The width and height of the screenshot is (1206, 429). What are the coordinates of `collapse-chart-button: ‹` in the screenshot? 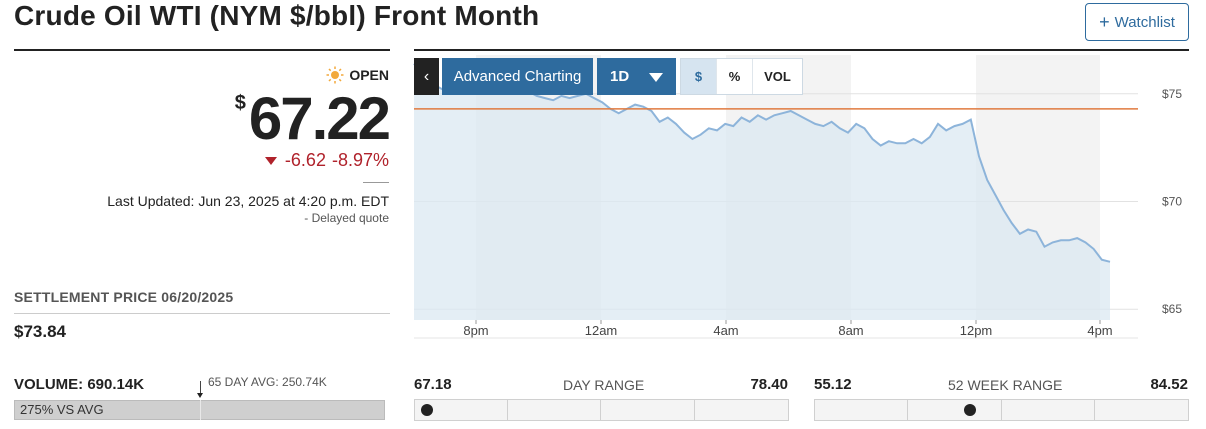 It's located at (426, 76).